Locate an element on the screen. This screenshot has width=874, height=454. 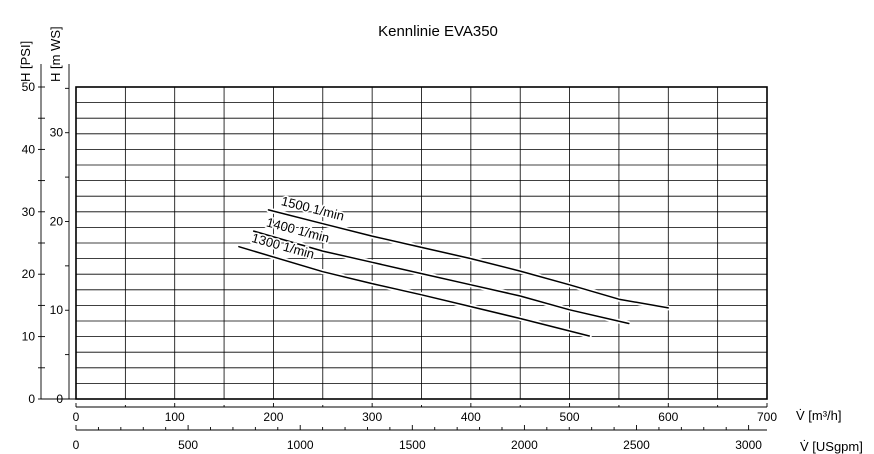
x-tick-label-usgpm: 2500 is located at coordinates (636, 445).